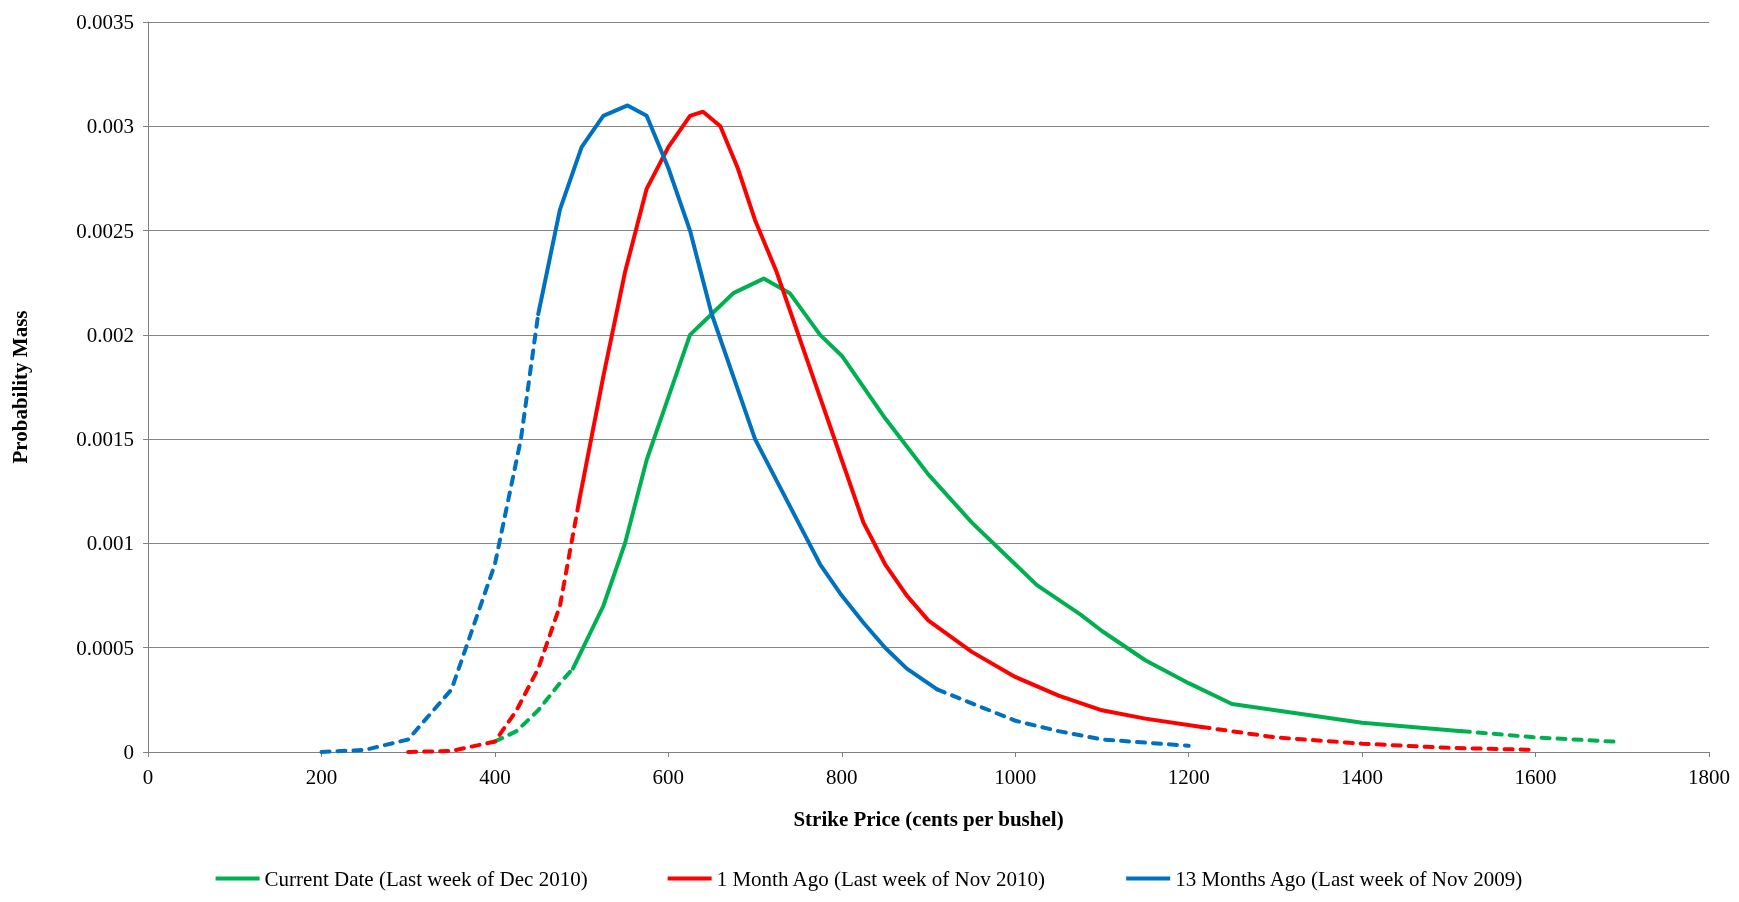 The height and width of the screenshot is (902, 1739). Describe the element at coordinates (668, 776) in the screenshot. I see `x-tick-label: 600` at that location.